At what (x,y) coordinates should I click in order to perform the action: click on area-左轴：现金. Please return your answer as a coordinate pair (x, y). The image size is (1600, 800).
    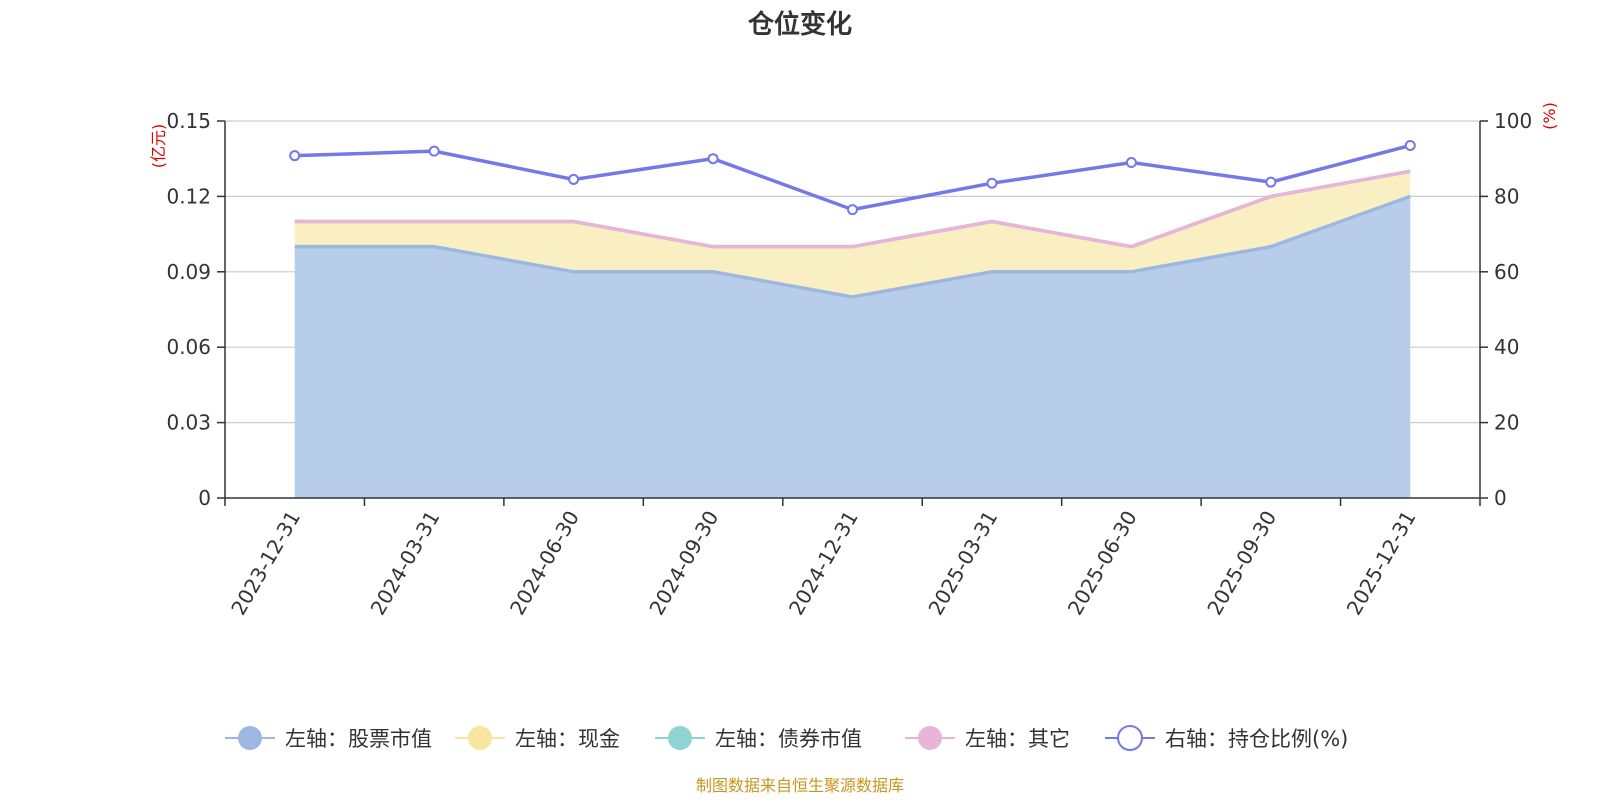
    Looking at the image, I should click on (852, 234).